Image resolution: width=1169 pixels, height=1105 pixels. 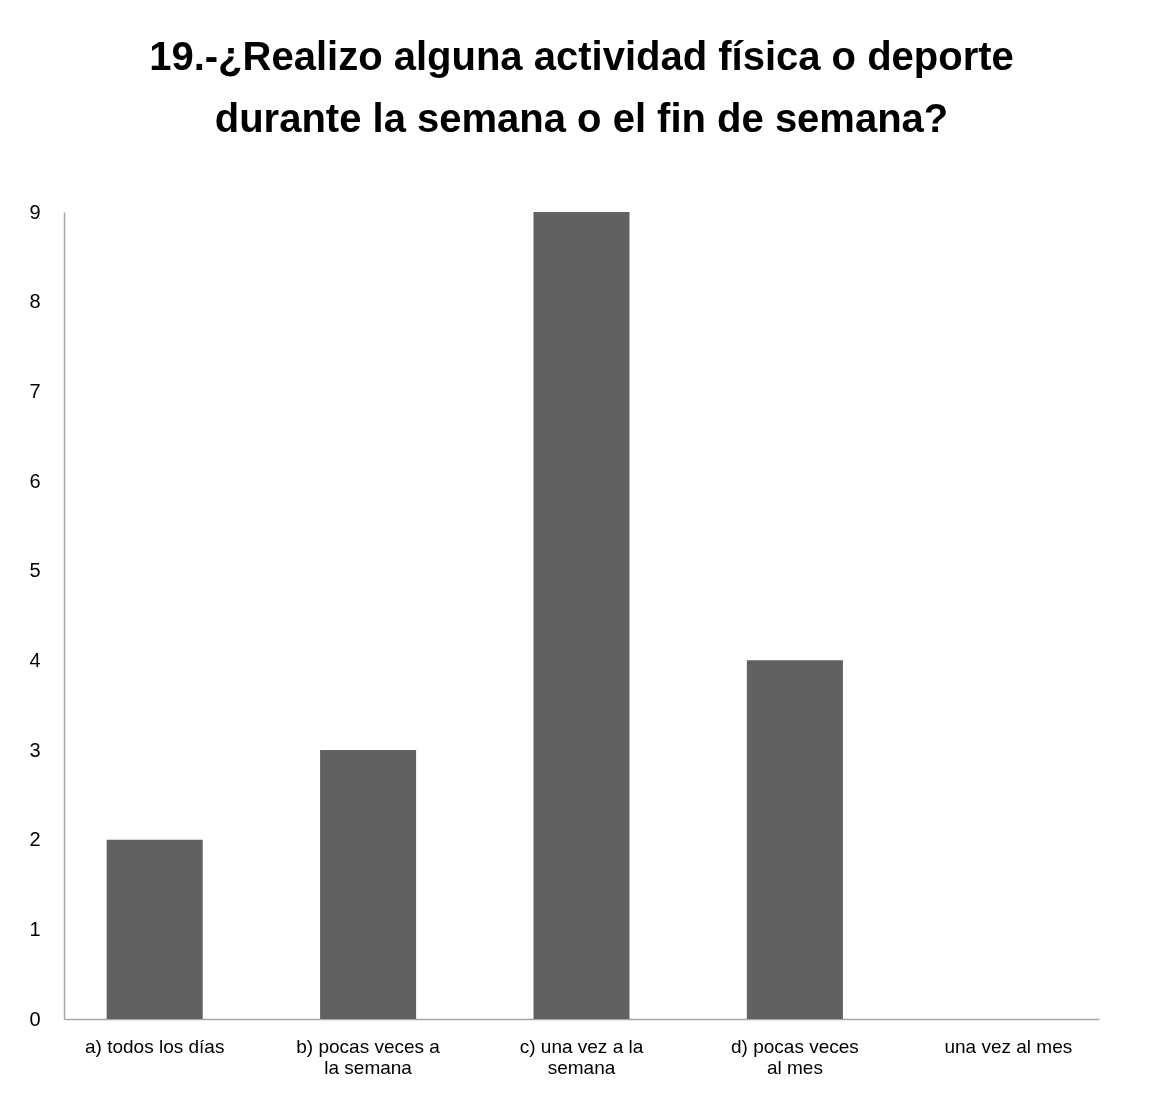 What do you see at coordinates (35, 1018) in the screenshot?
I see `y-tick-label: 0` at bounding box center [35, 1018].